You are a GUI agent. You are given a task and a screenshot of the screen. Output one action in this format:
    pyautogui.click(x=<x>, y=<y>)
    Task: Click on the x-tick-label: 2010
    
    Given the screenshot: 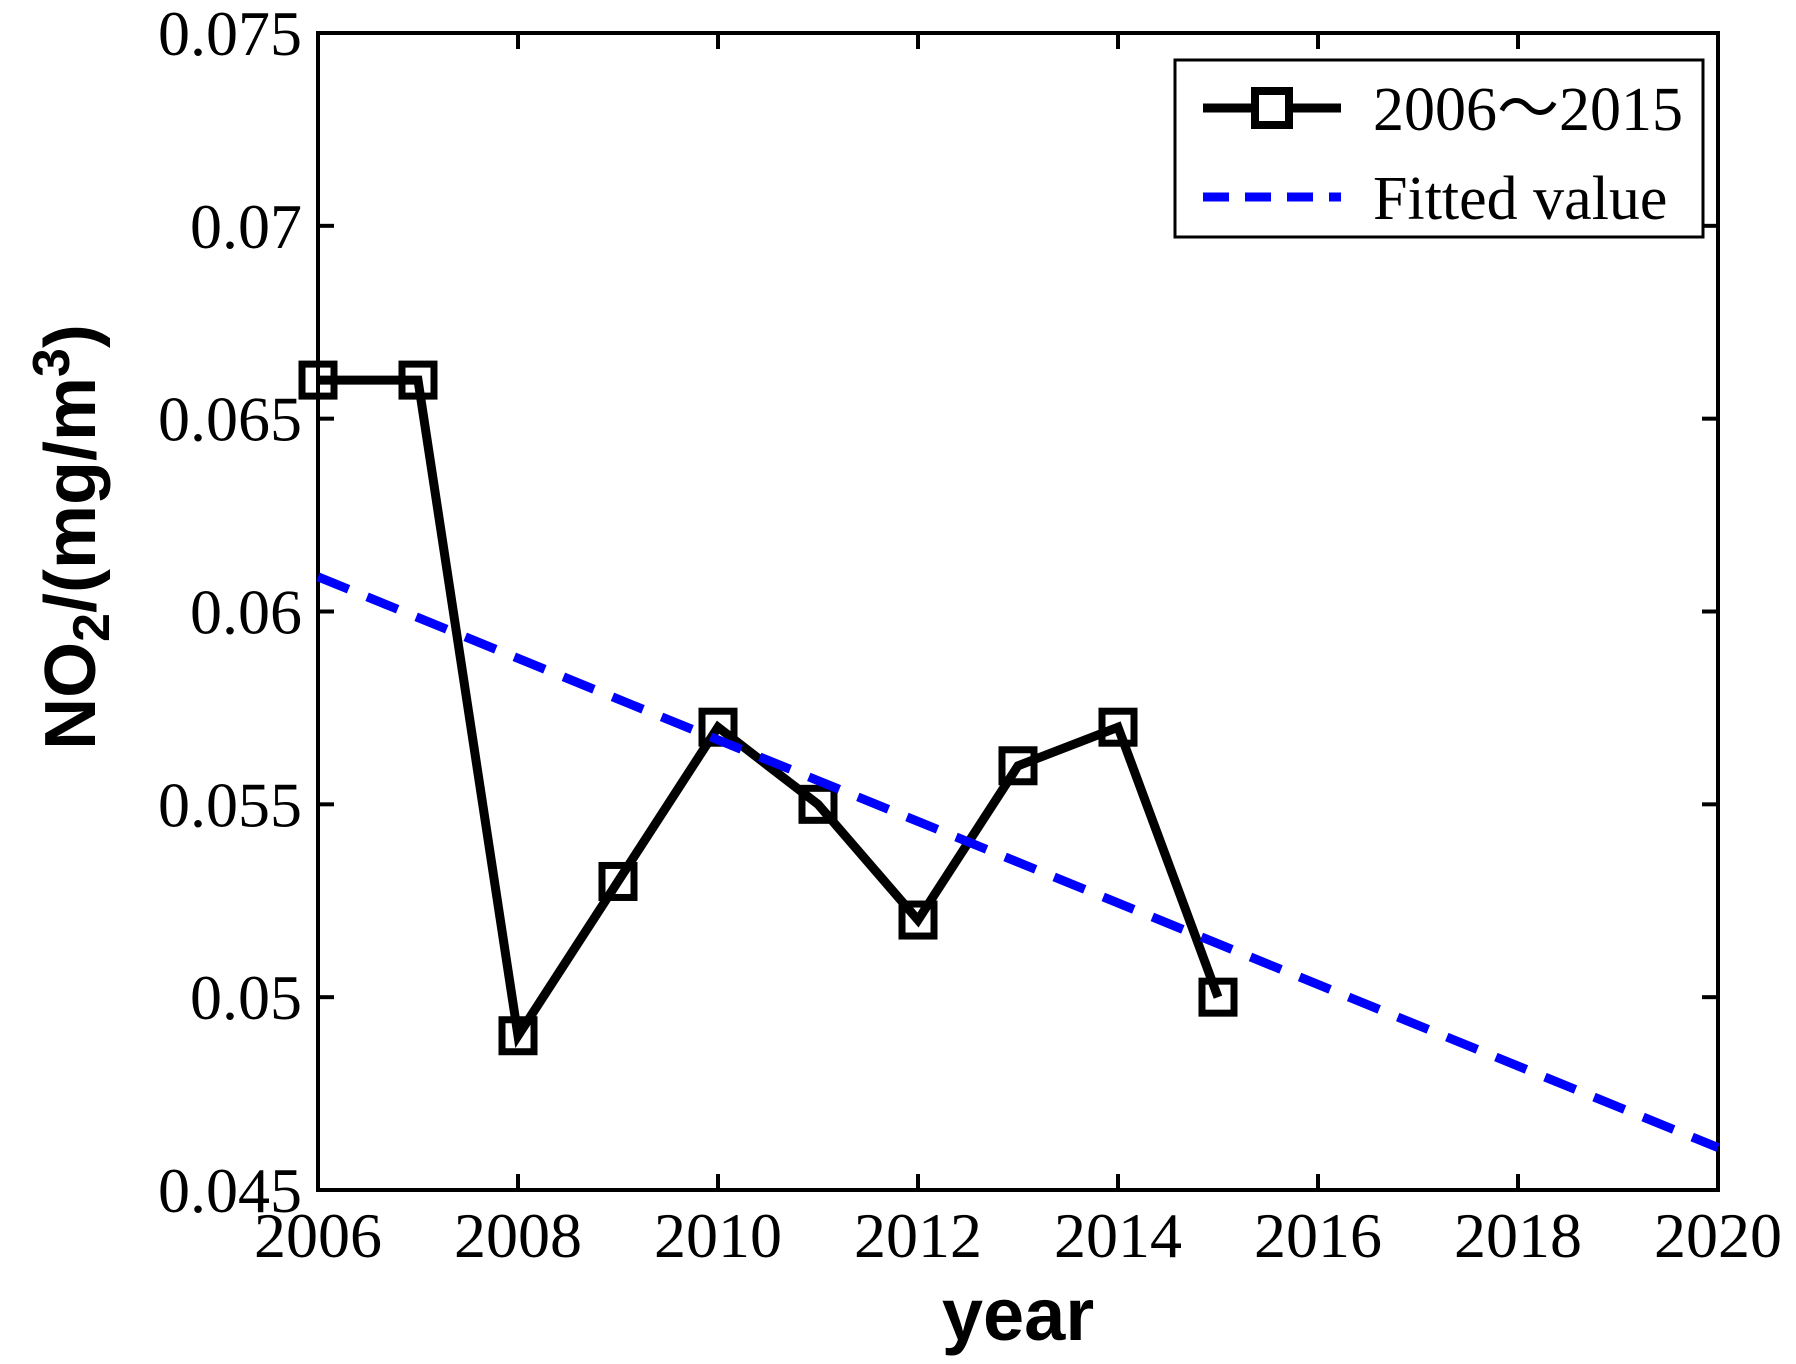 What is the action you would take?
    pyautogui.click(x=718, y=1235)
    